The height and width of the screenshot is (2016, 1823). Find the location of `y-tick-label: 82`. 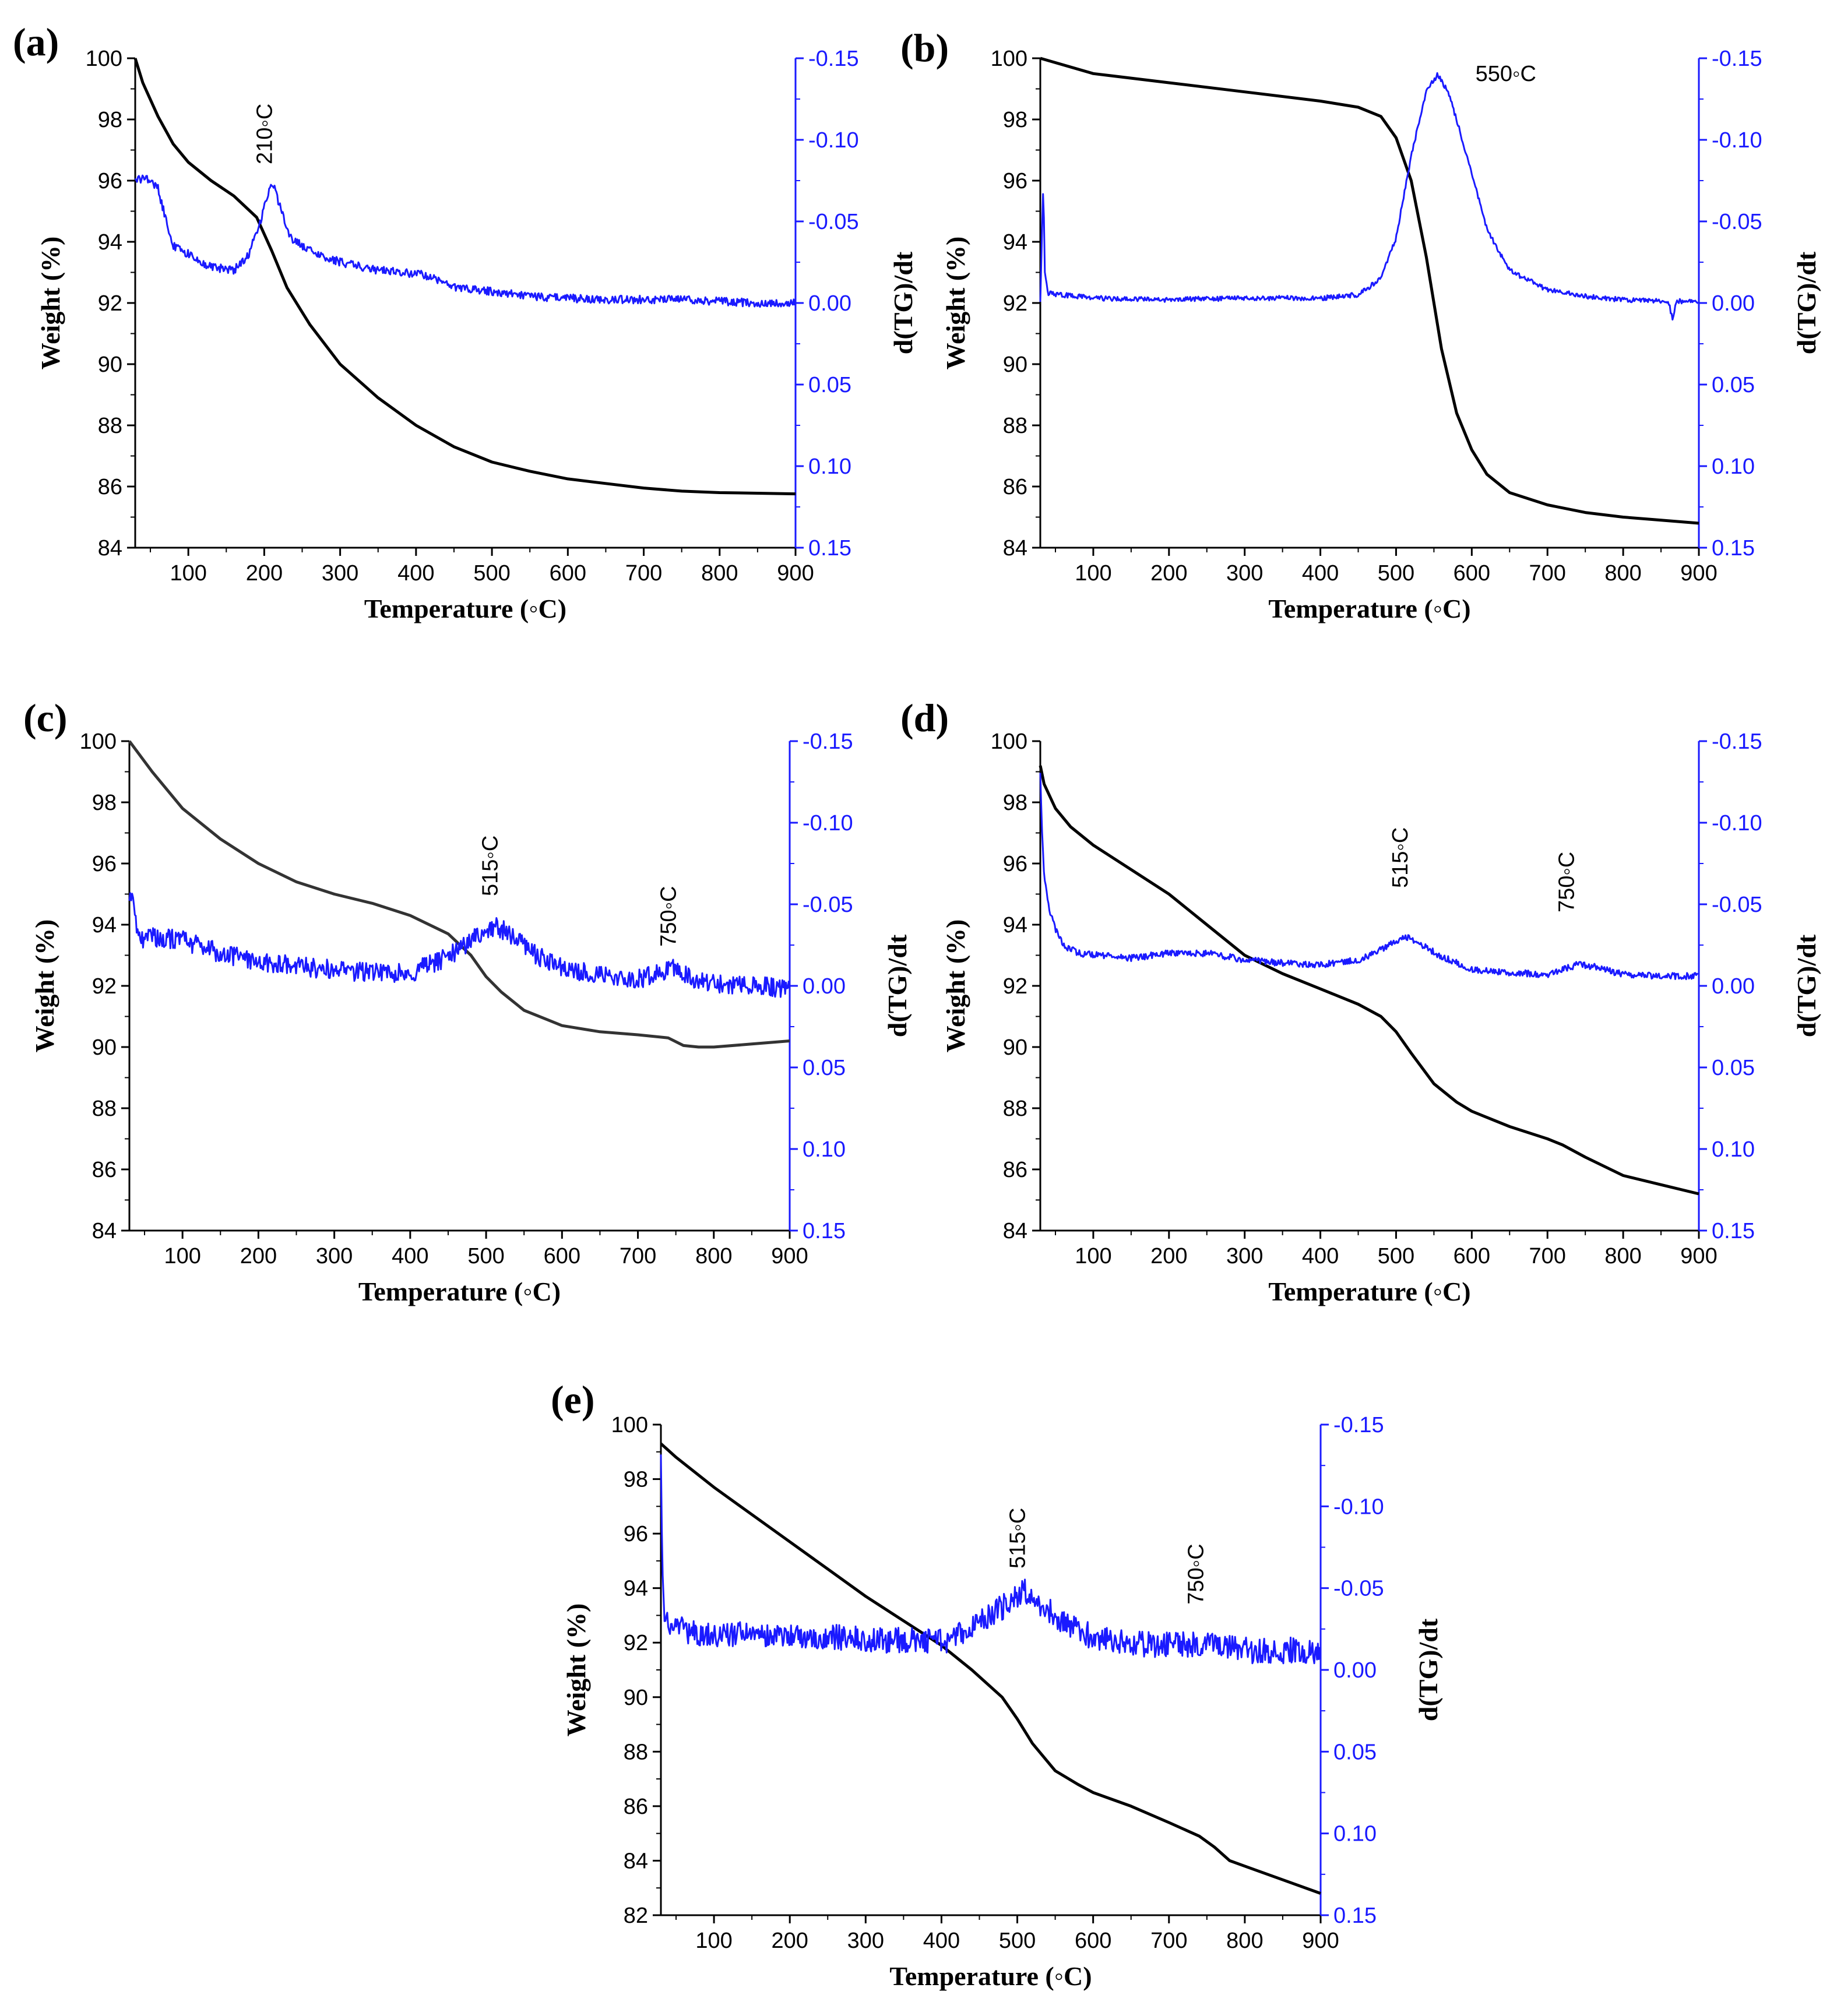

y-tick-label: 82 is located at coordinates (636, 1916).